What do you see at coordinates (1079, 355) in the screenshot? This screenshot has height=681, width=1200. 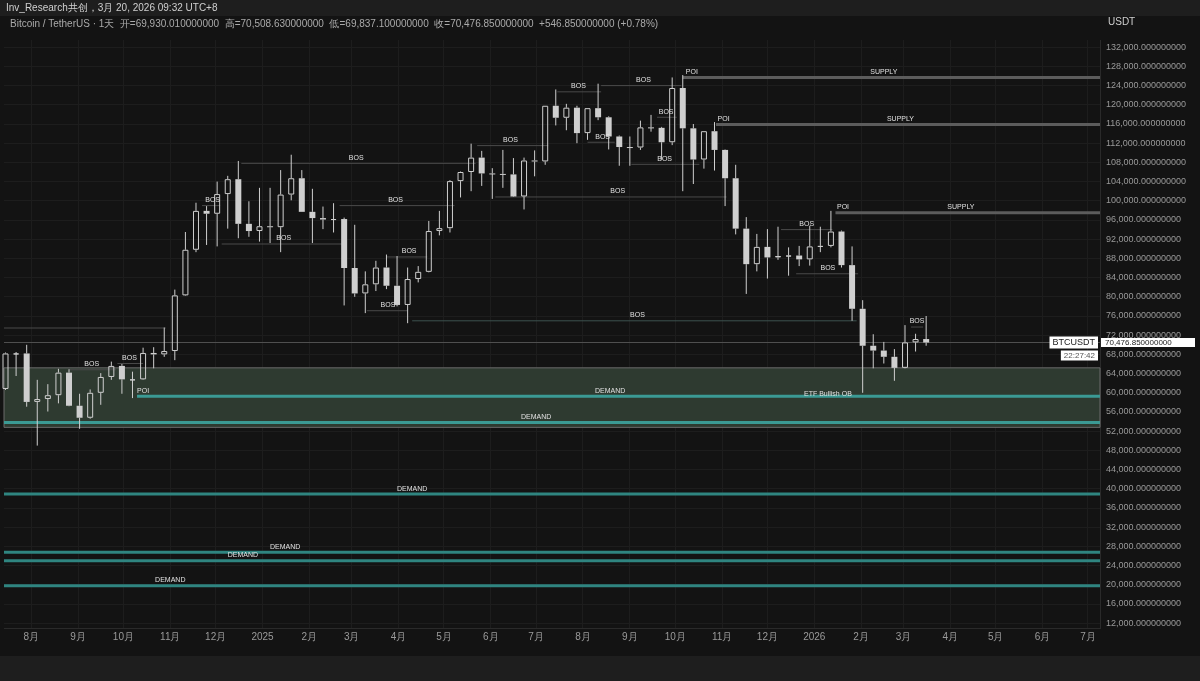 I see `annotation: 22:27:42` at bounding box center [1079, 355].